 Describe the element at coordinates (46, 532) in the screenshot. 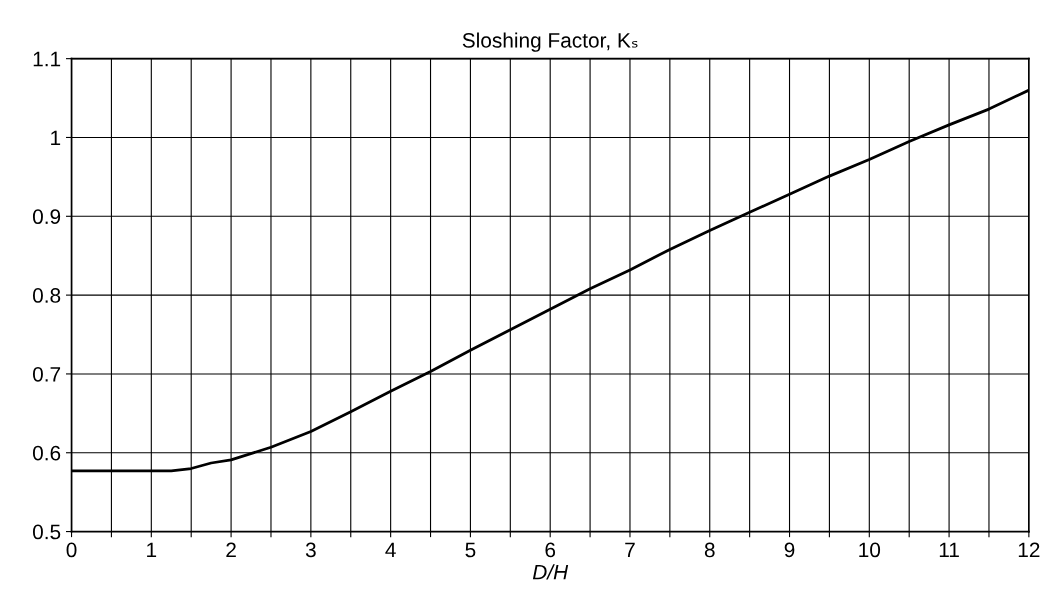

I see `y-tick-label: 0.5` at that location.